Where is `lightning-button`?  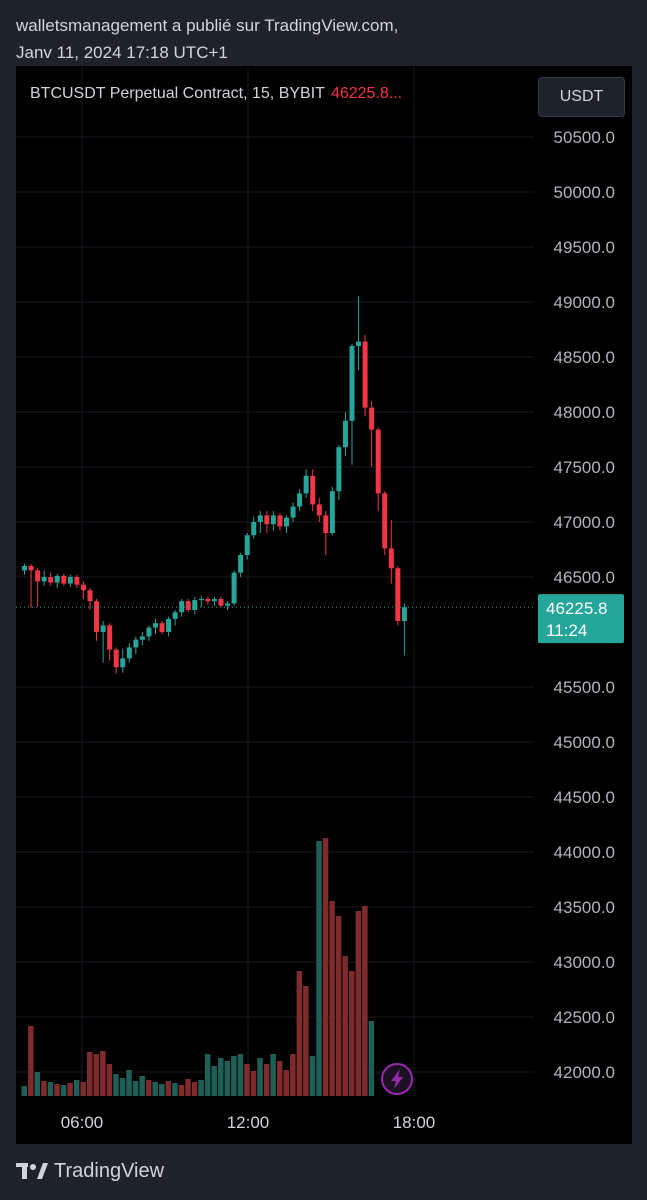
lightning-button is located at coordinates (397, 1079).